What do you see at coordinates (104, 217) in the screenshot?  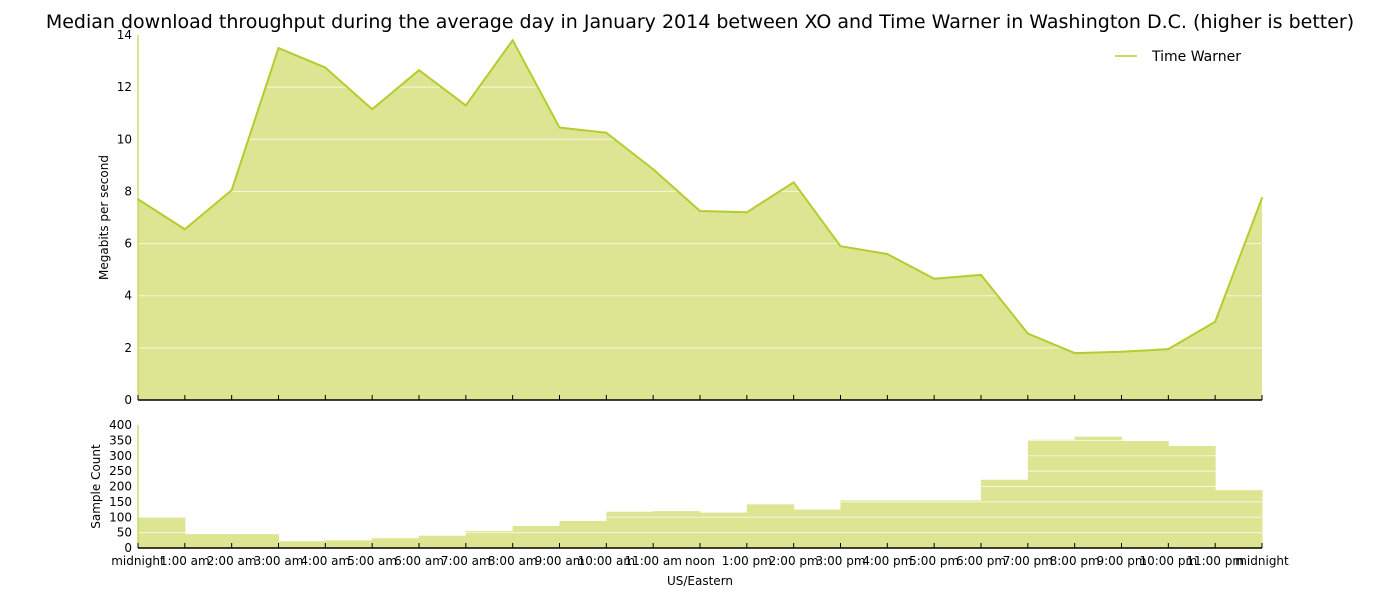 I see `y-axis-label: Megabits per second` at bounding box center [104, 217].